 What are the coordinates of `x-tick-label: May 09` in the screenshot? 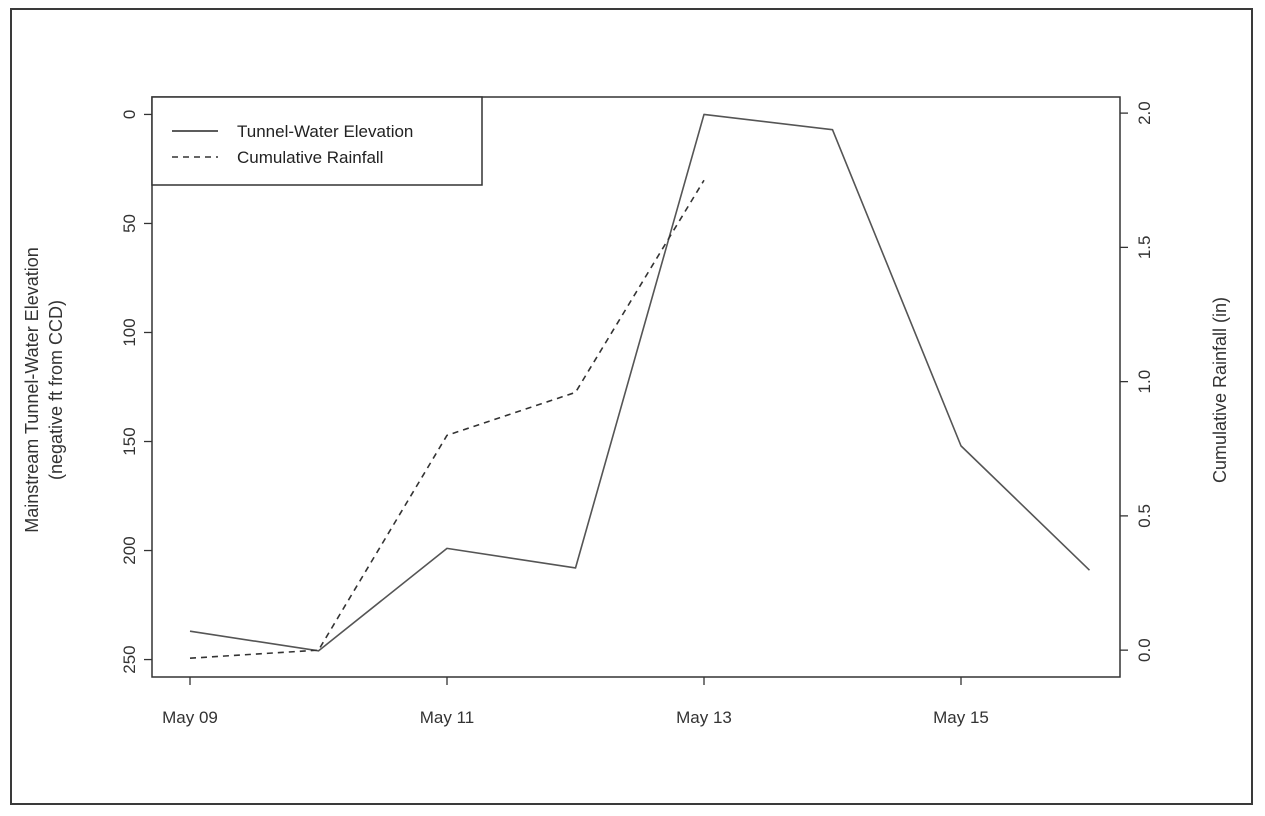 It's located at (190, 717).